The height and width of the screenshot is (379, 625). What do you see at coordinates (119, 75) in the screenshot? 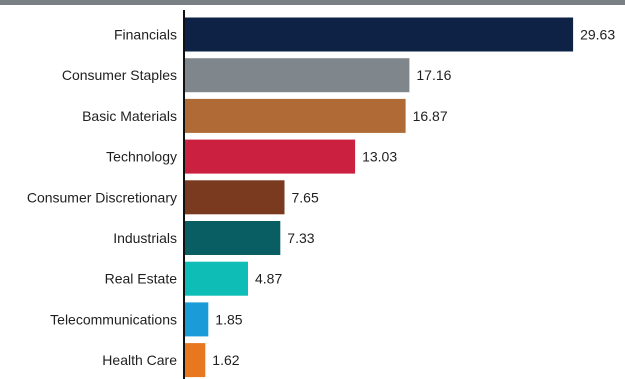
I see `category-label: Consumer Staples` at bounding box center [119, 75].